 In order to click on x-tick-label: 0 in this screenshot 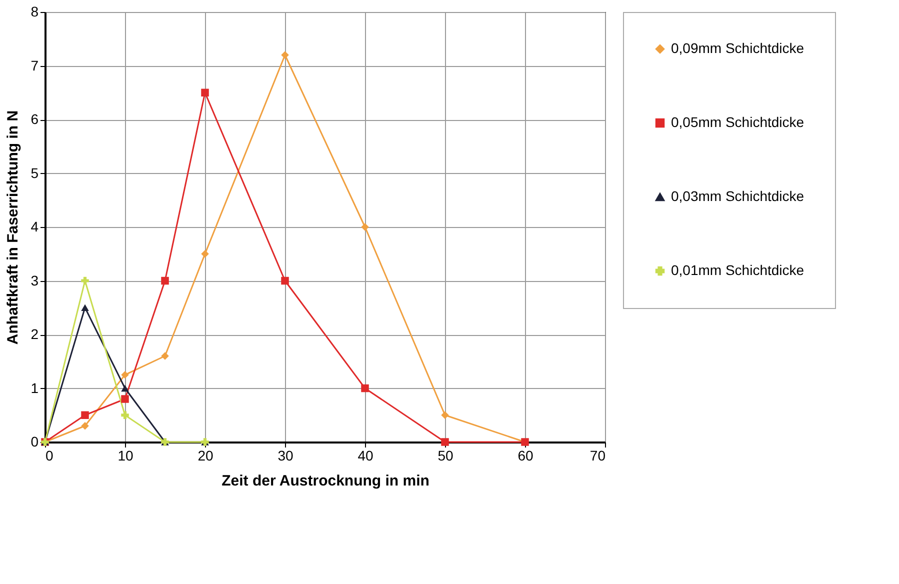, I will do `click(50, 456)`.